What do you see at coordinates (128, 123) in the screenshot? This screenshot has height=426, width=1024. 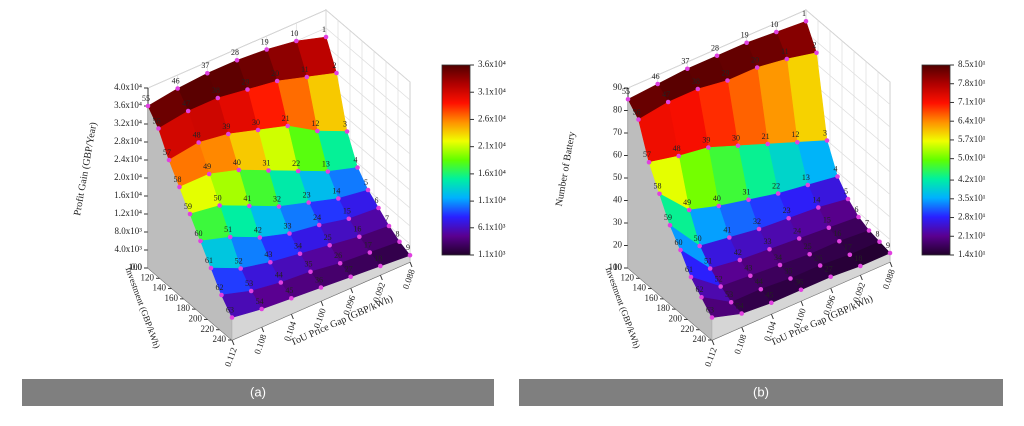 I see `z-tick-label: 3.2x10⁴` at bounding box center [128, 123].